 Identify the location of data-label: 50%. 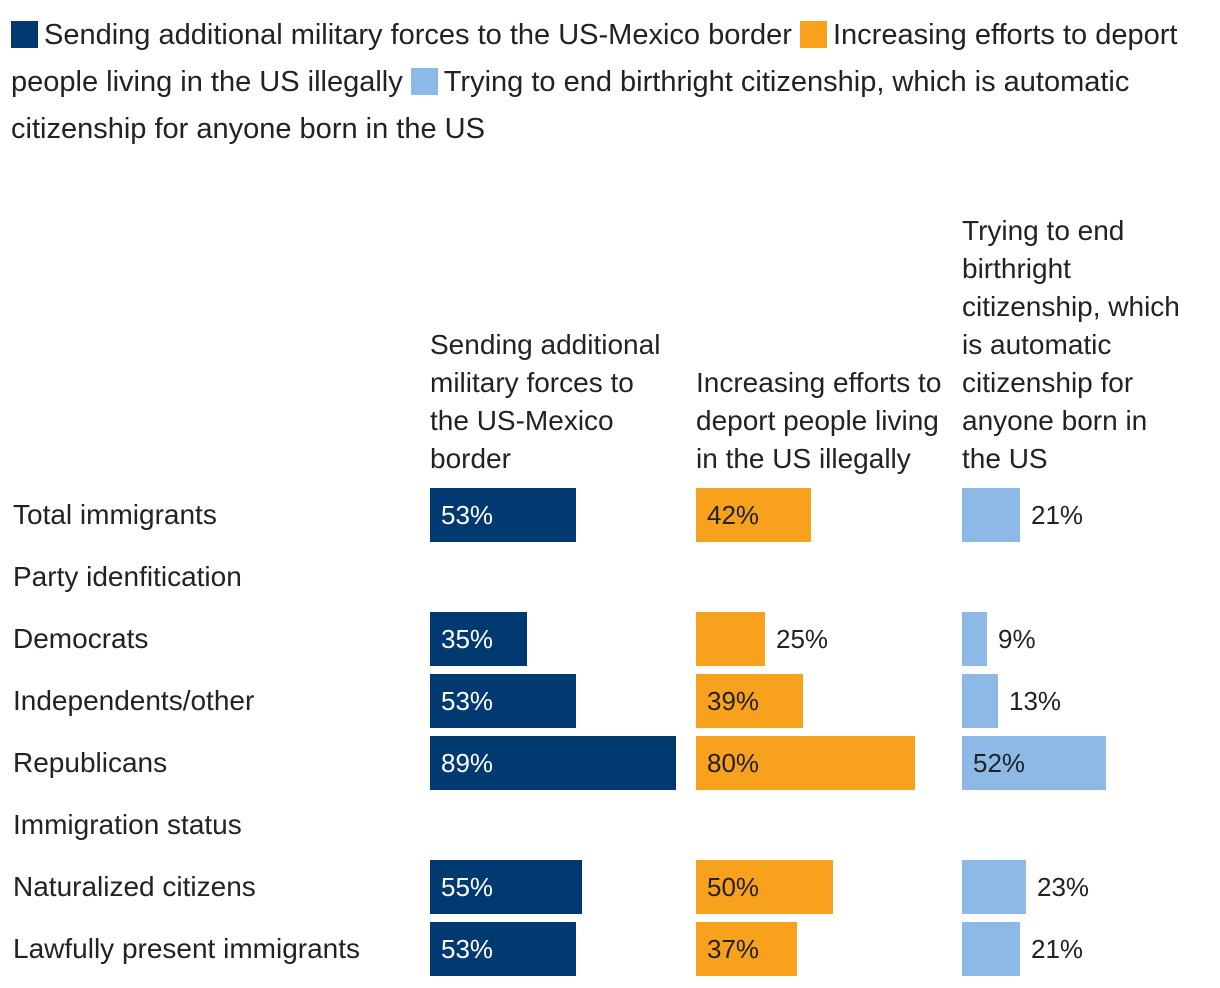
(733, 887).